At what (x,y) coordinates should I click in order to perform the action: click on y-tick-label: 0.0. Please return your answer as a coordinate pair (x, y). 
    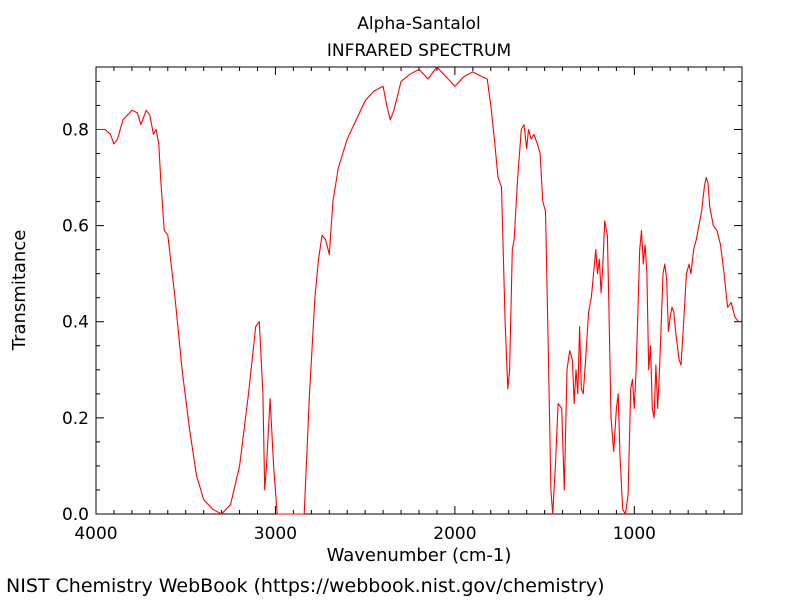
    Looking at the image, I should click on (75, 515).